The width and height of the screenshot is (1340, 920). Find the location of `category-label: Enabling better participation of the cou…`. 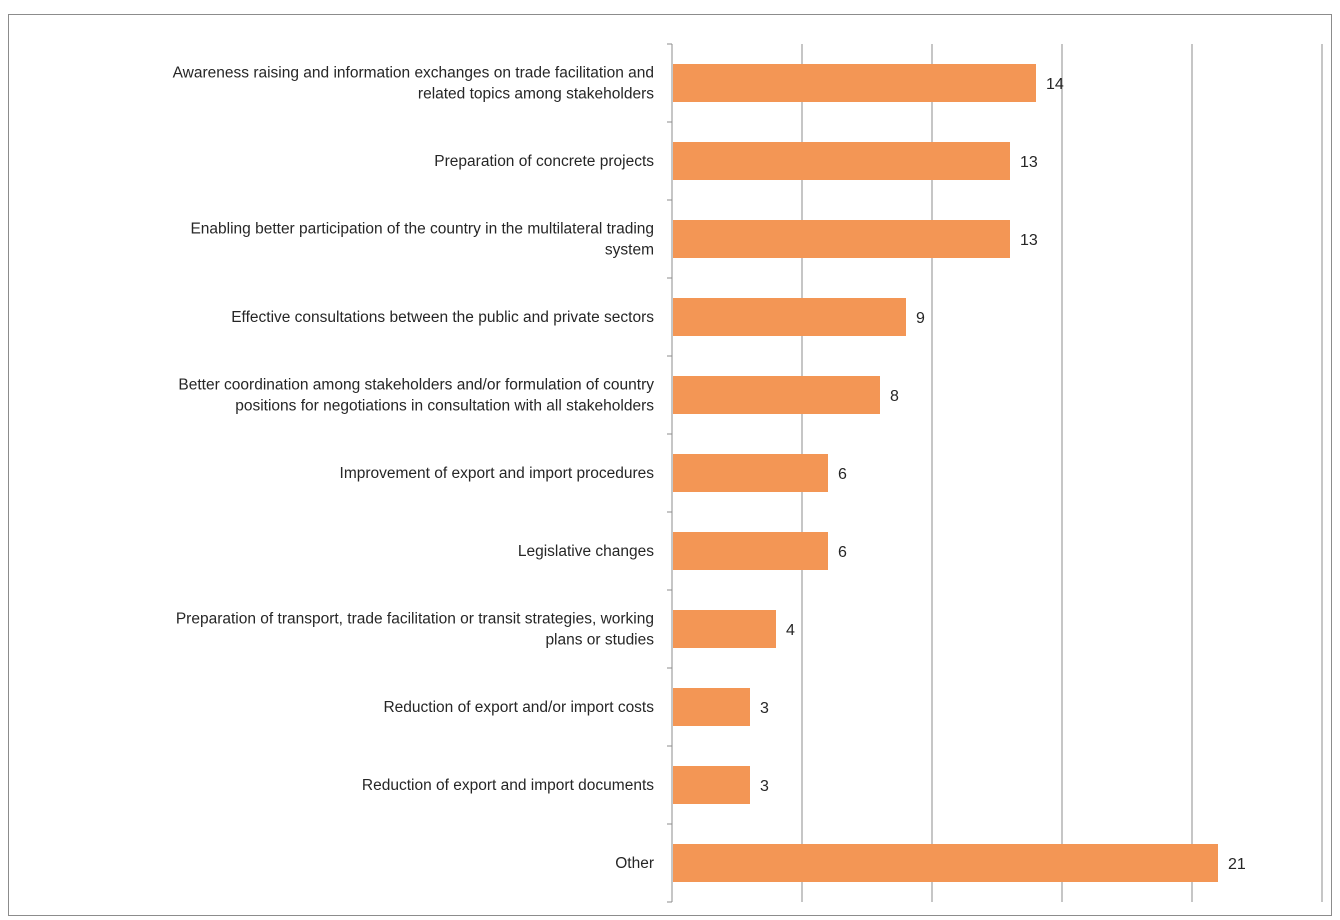

category-label: Enabling better participation of the cou… is located at coordinates (422, 240).